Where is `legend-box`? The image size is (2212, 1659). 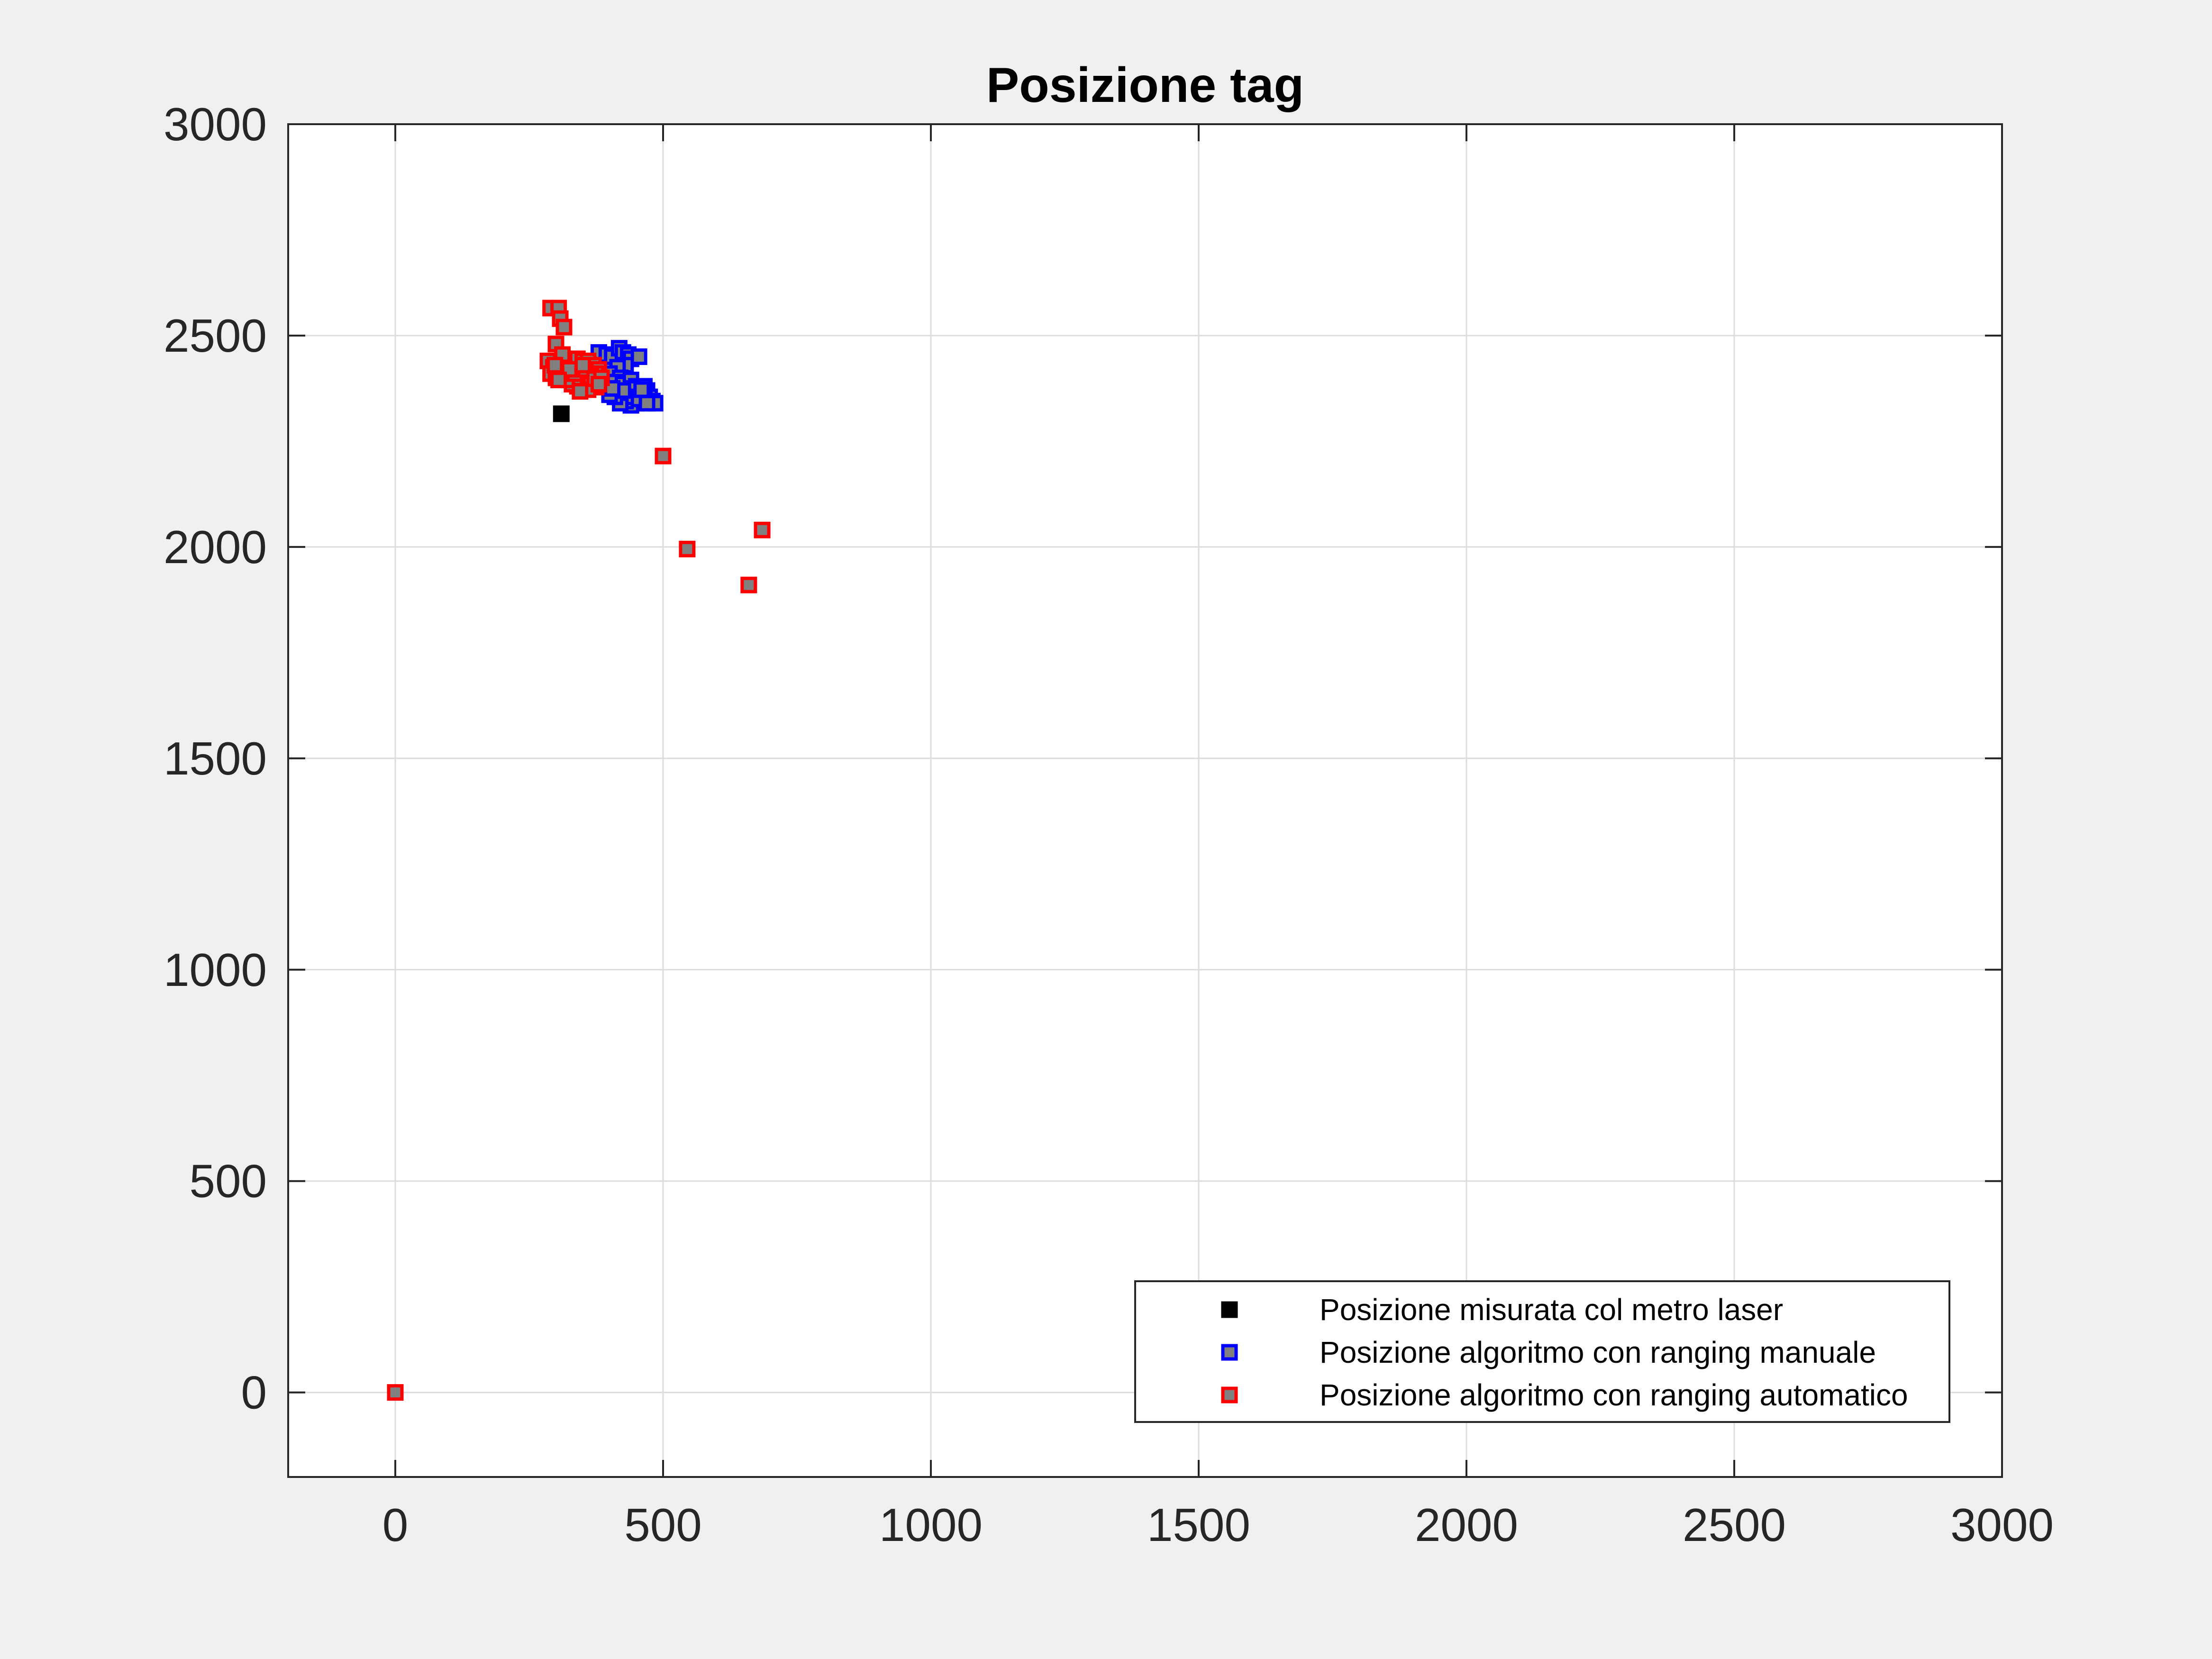 legend-box is located at coordinates (1542, 1351).